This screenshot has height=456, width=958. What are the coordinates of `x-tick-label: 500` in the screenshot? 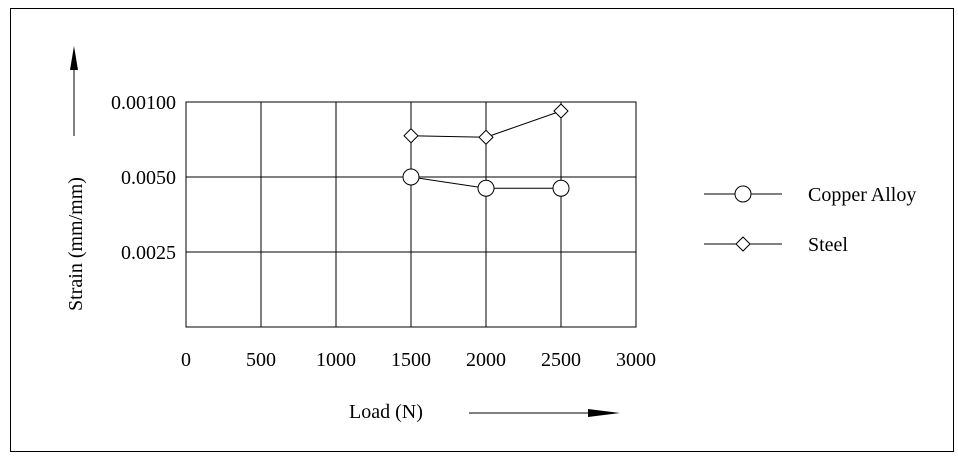 It's located at (261, 360).